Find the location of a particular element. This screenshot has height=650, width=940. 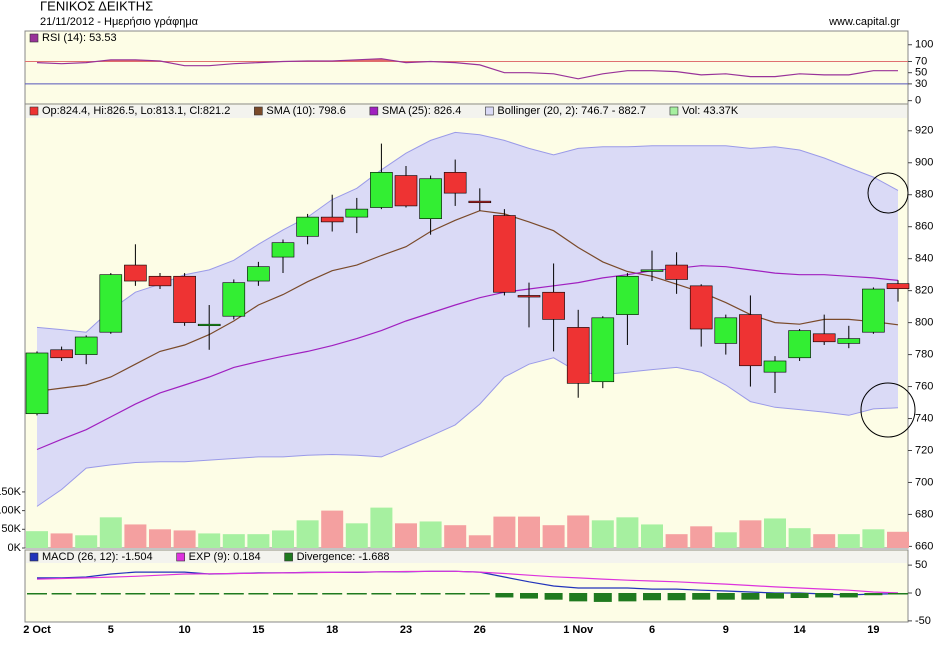

y-tick-label: 700 is located at coordinates (924, 482).